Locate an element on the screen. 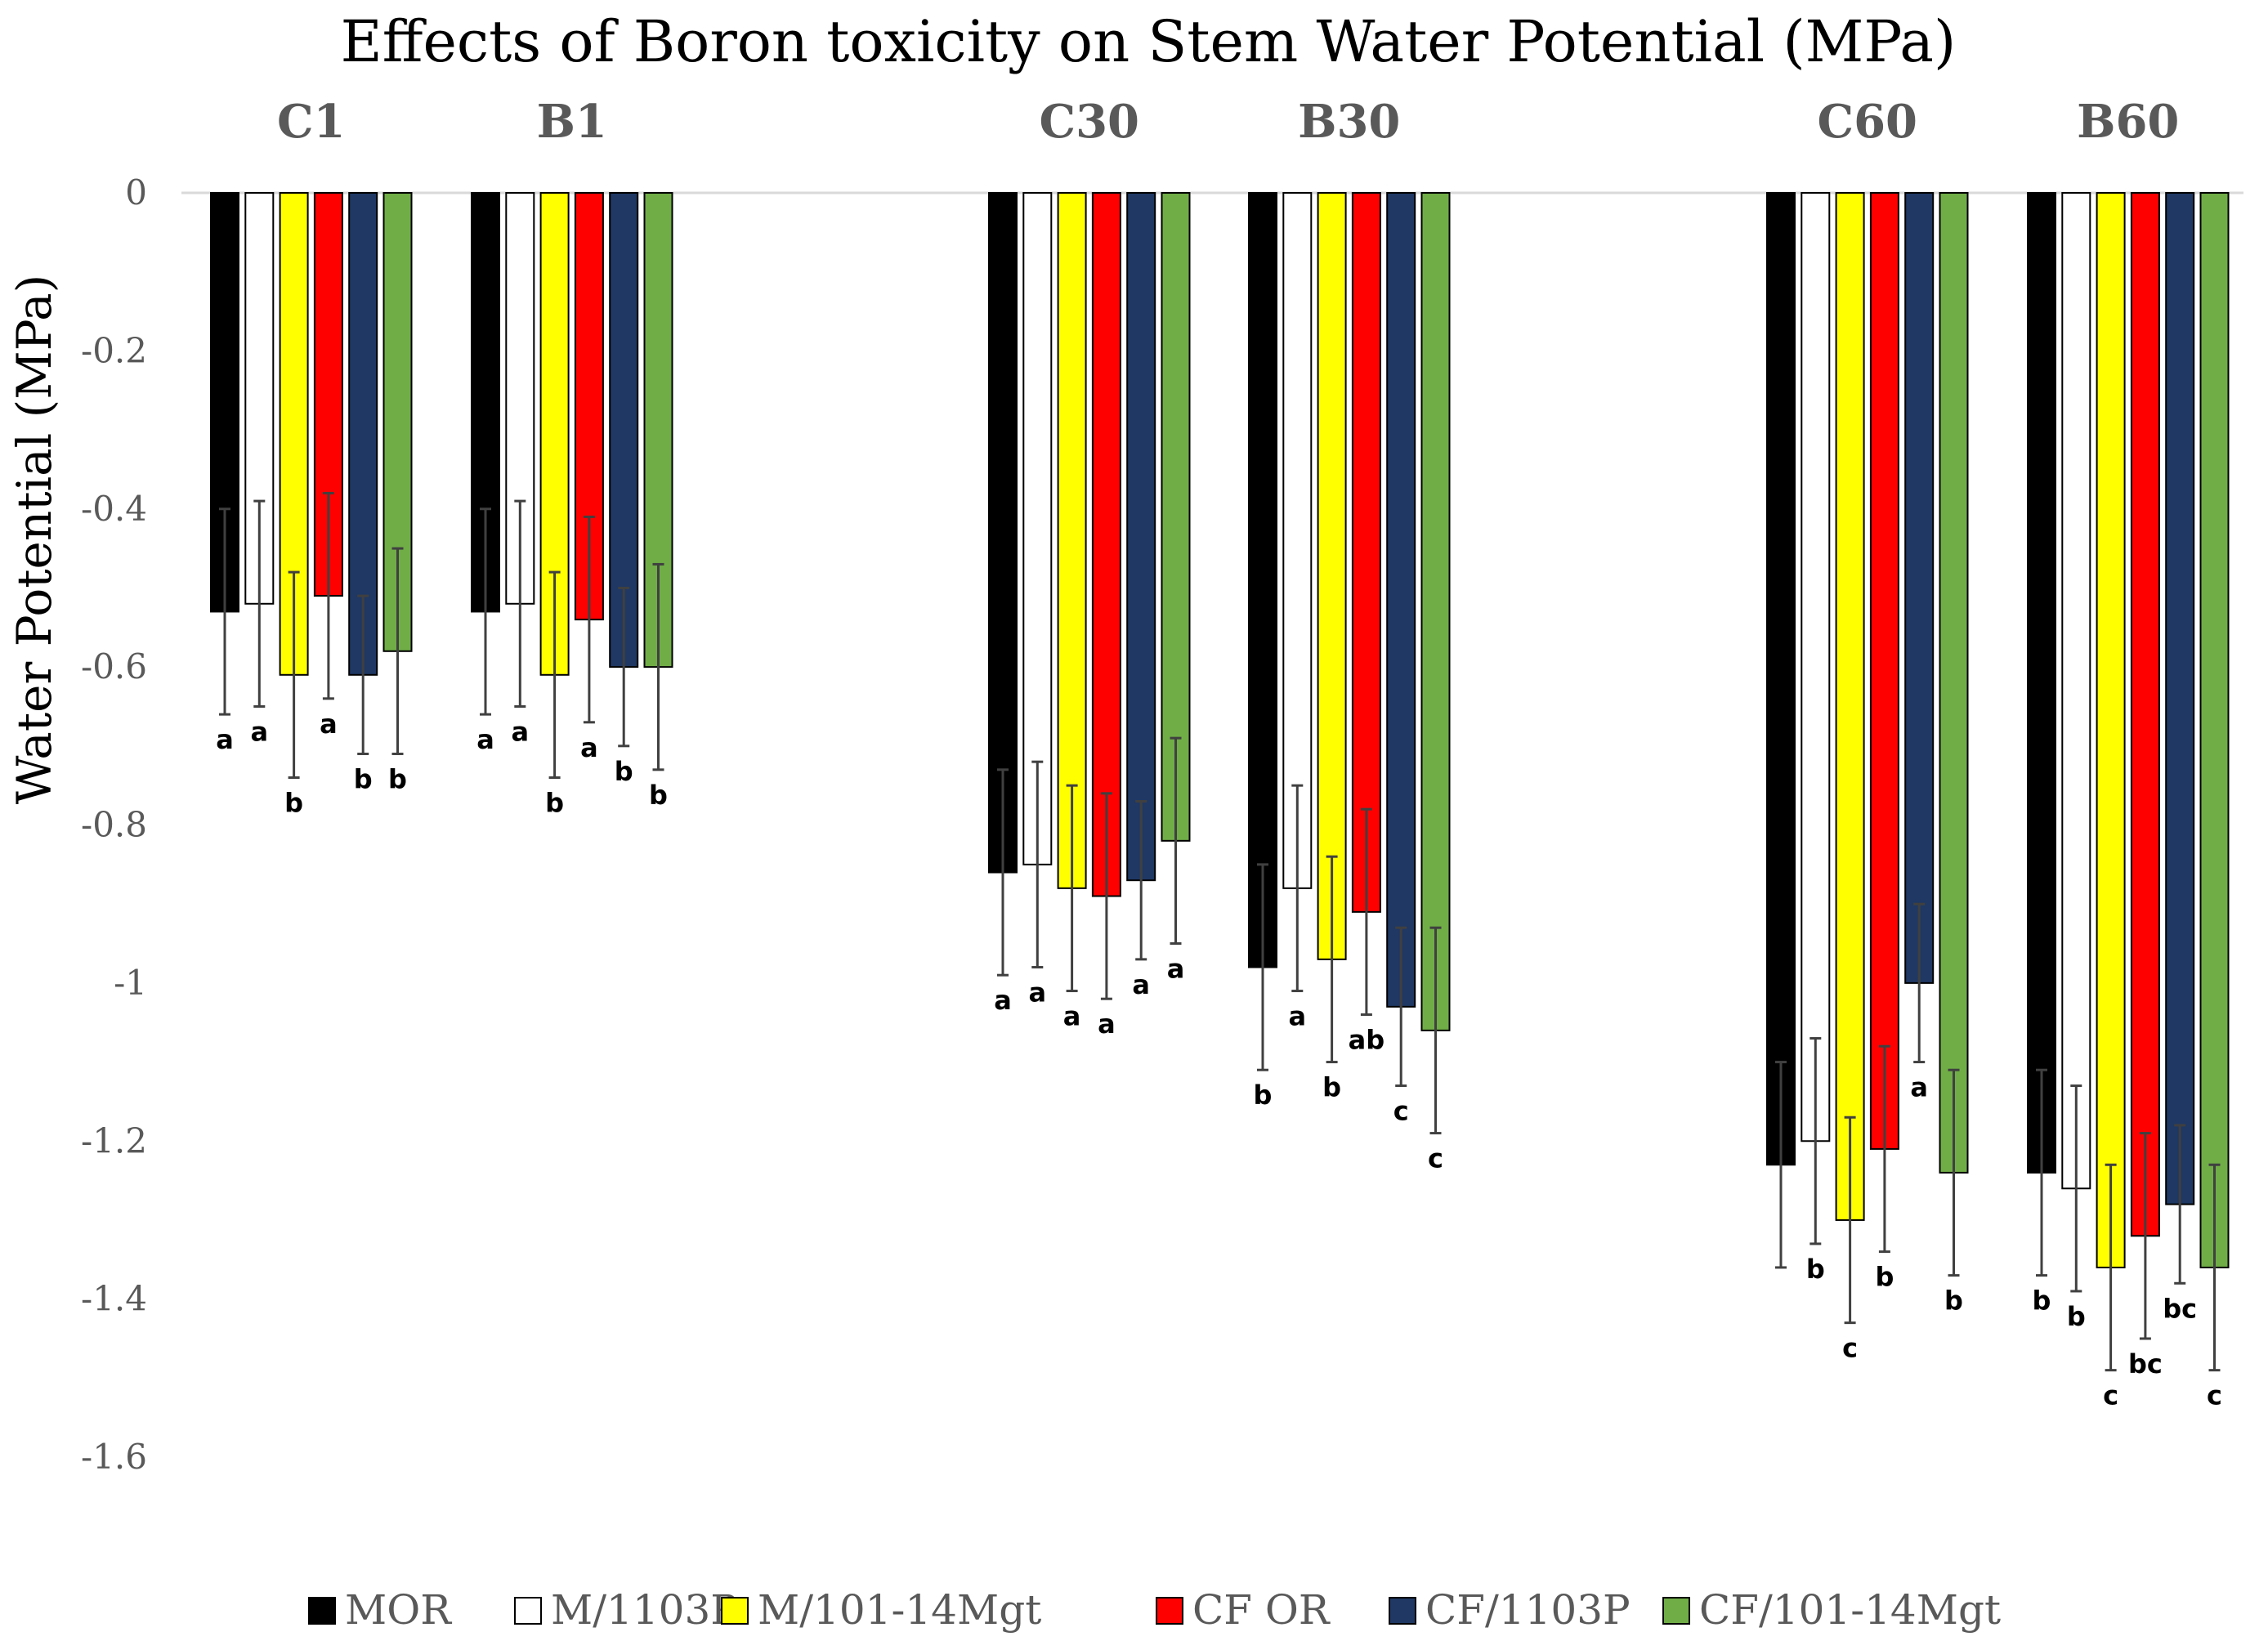 Image resolution: width=2268 pixels, height=1641 pixels. category-label: C1 is located at coordinates (311, 122).